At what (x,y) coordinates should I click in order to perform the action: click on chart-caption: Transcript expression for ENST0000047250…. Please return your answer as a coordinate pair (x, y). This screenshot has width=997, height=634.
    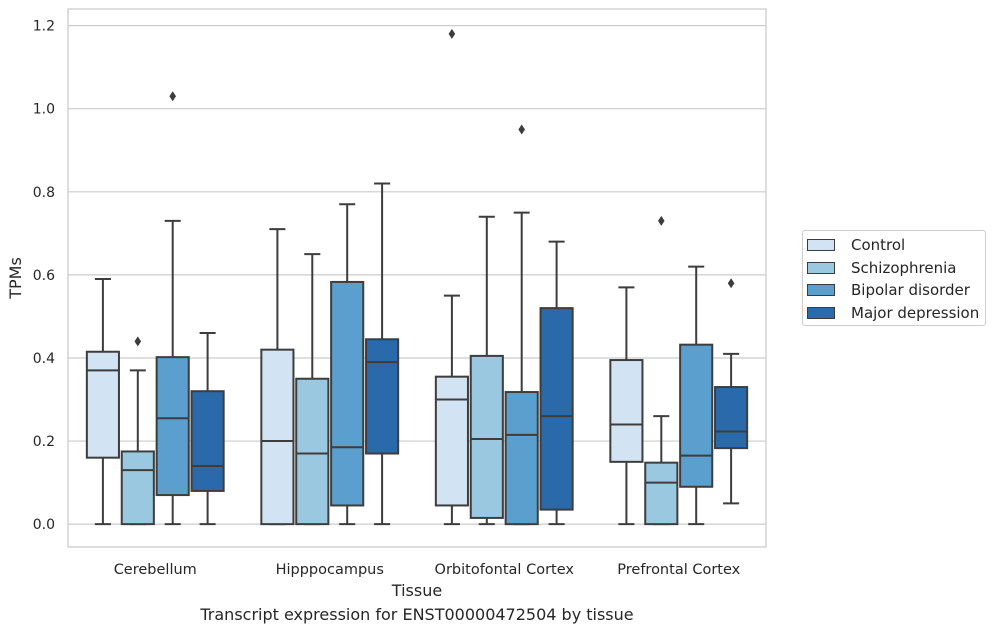
    Looking at the image, I should click on (417, 614).